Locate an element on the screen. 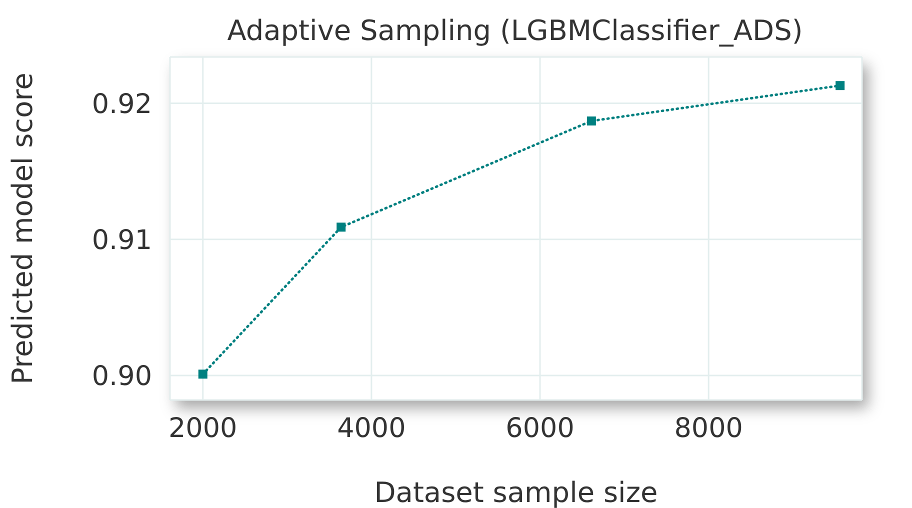 This screenshot has height=508, width=912. y-tick-label: 0.90 is located at coordinates (122, 376).